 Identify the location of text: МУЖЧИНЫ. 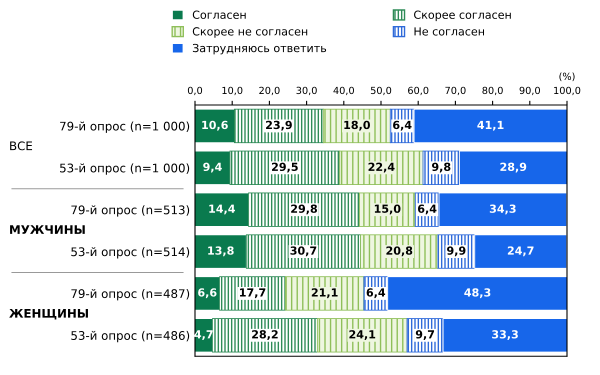
(47, 229).